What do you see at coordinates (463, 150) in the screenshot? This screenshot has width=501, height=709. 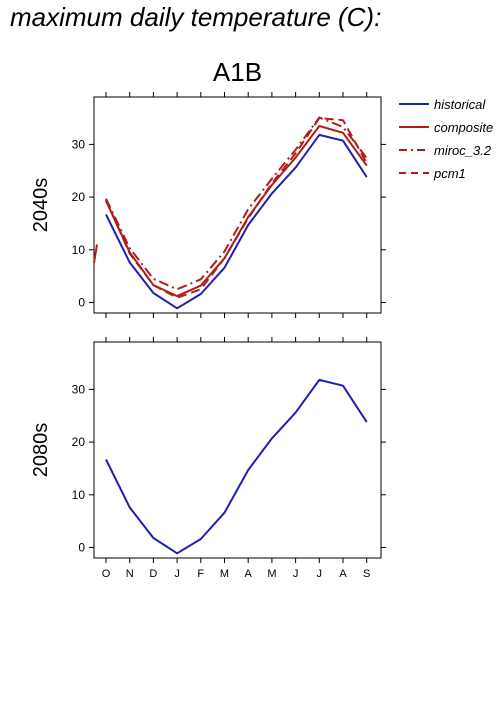 I see `legend-label: miroc_3.2` at bounding box center [463, 150].